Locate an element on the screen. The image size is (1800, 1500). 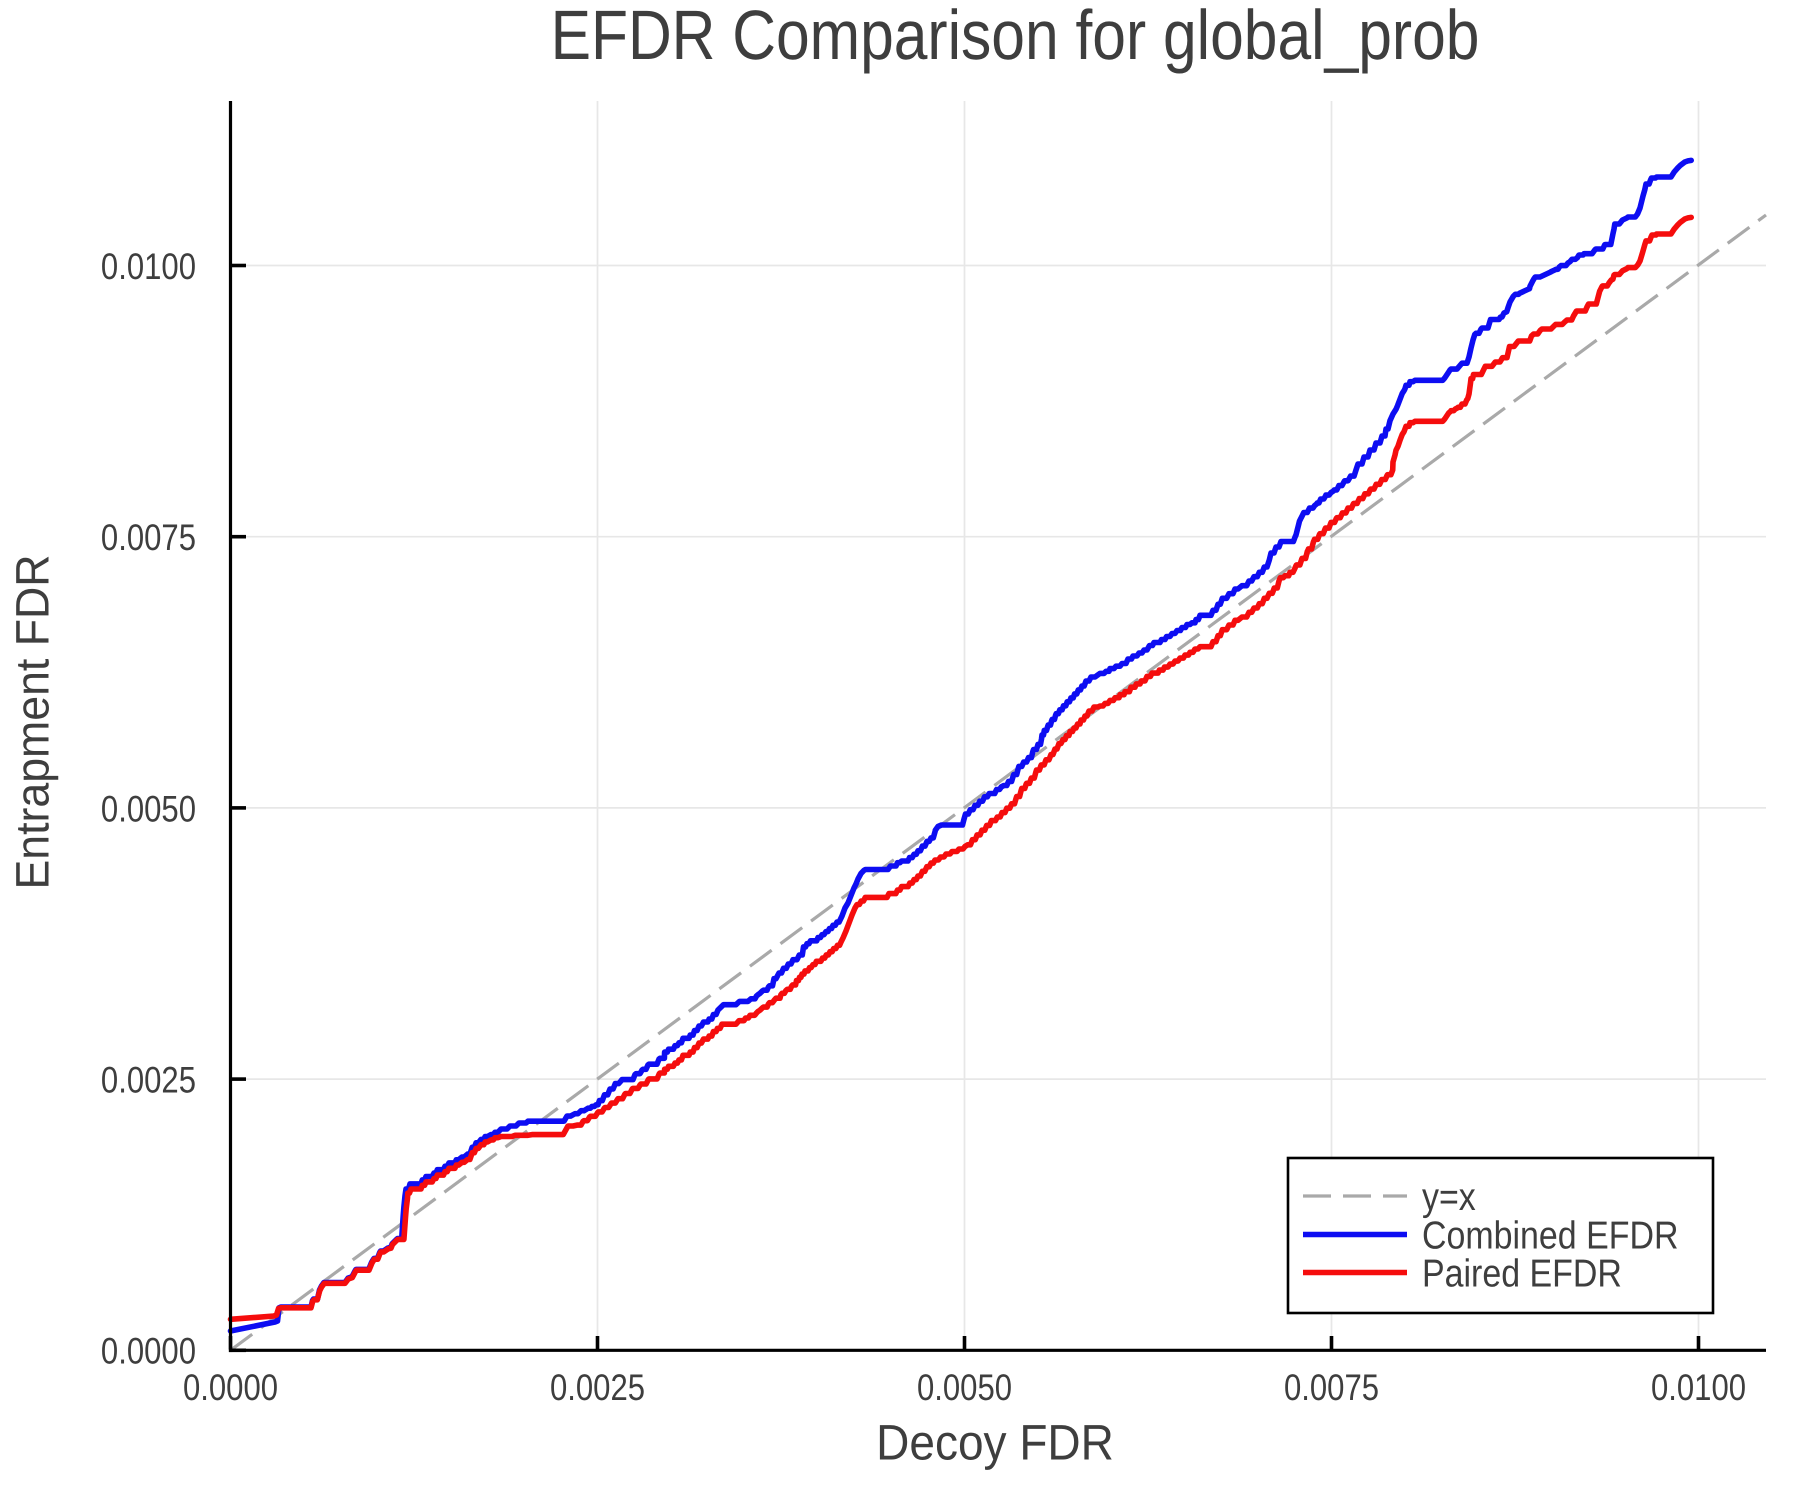
svg-text:EFDR Comparison for global_pro: EFDR Comparison for global_prob is located at coordinates (1015, 37).